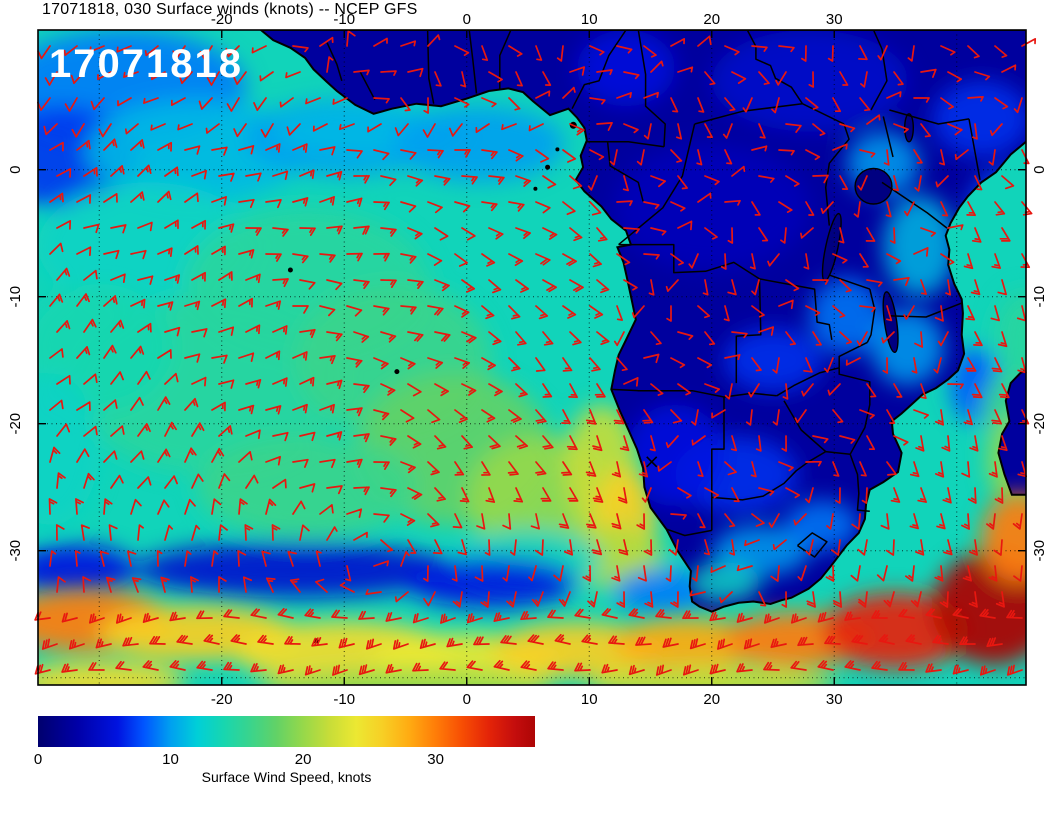  Describe the element at coordinates (589, 699) in the screenshot. I see `x-axis-tick-bottom: 10` at that location.